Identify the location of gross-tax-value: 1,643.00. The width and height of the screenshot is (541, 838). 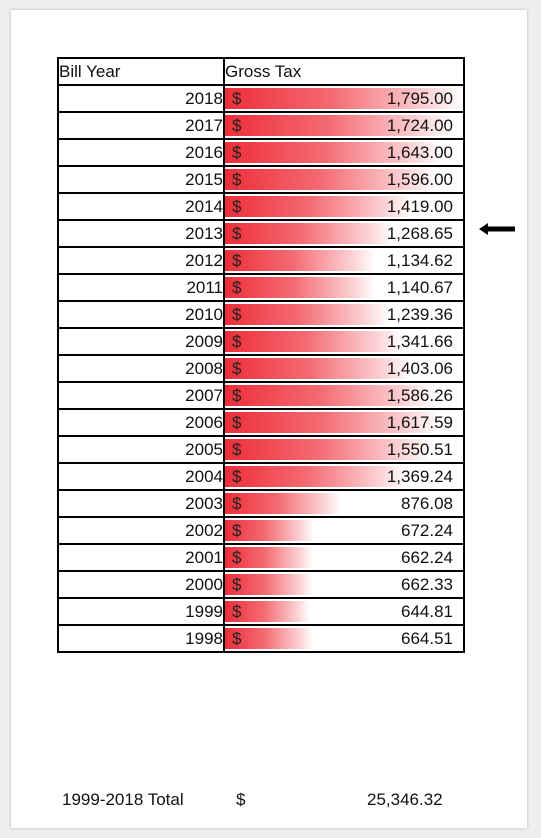
(419, 152).